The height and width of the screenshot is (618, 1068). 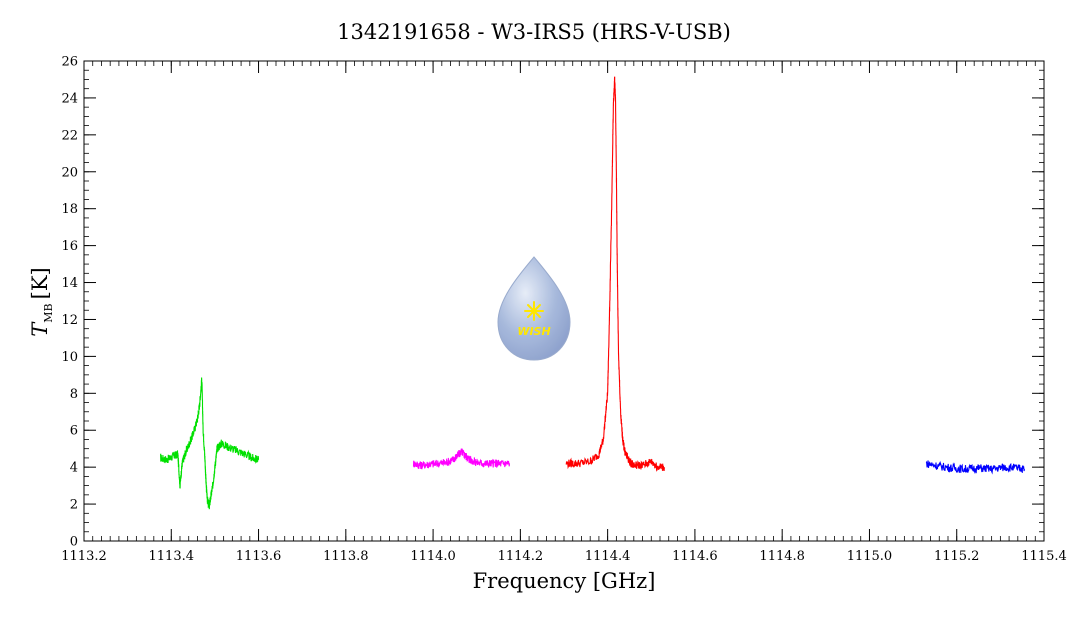 I want to click on x-tick-label: 1113.6, so click(x=259, y=556).